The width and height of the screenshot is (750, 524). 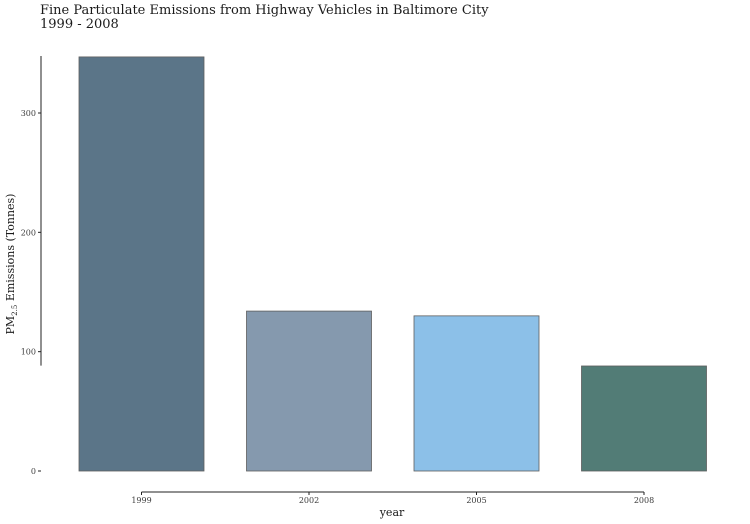 I want to click on x-tick-label: 2002, so click(x=309, y=500).